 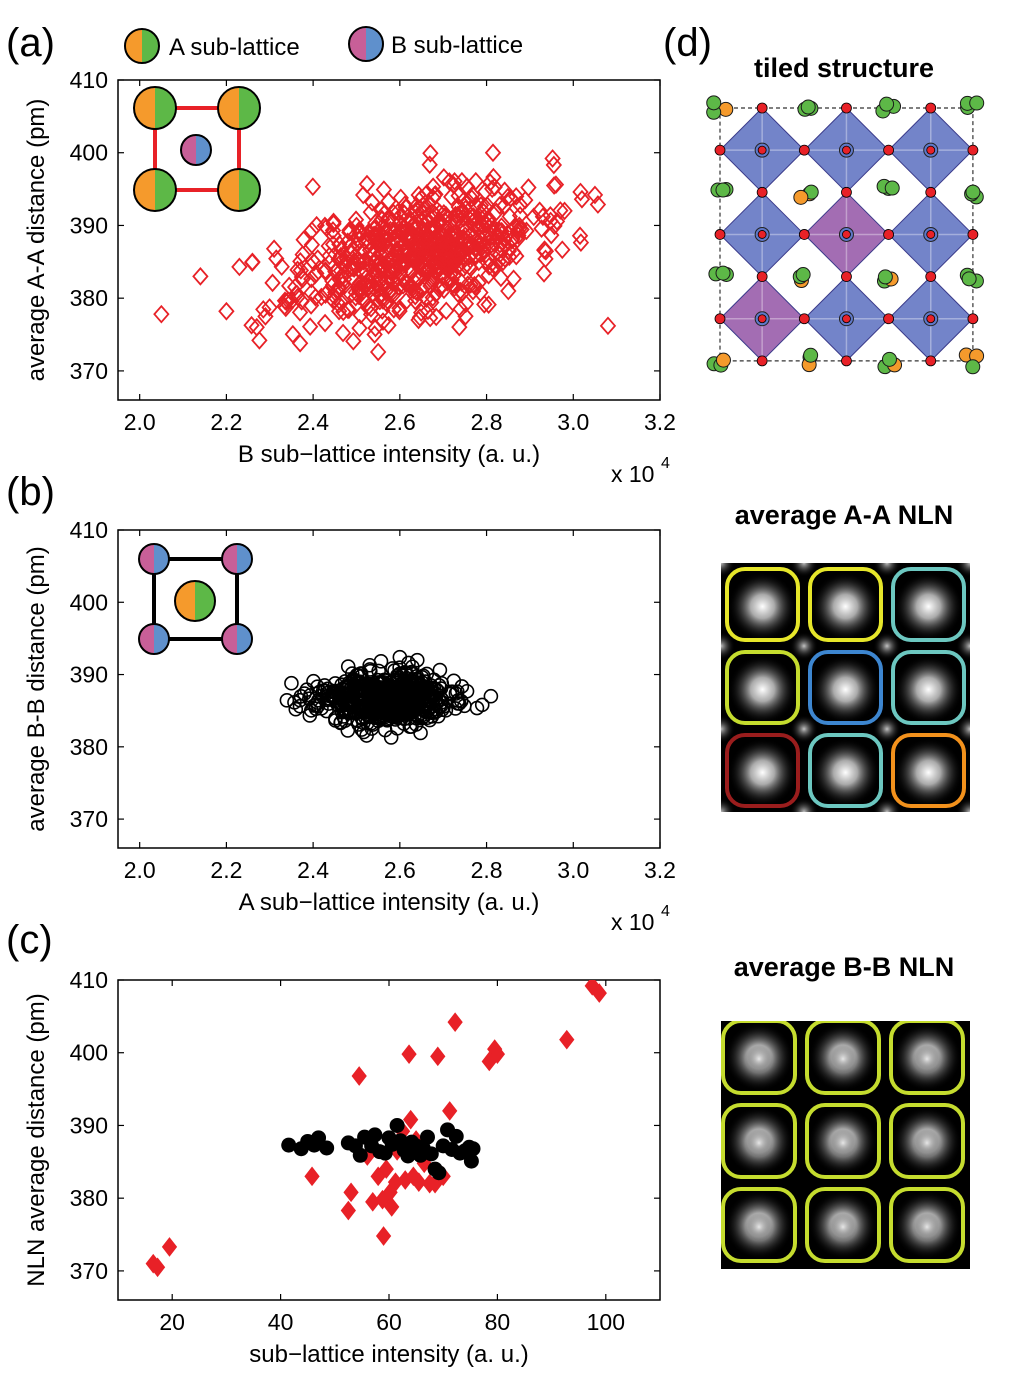 I want to click on inset-a-lattice, so click(x=197, y=149).